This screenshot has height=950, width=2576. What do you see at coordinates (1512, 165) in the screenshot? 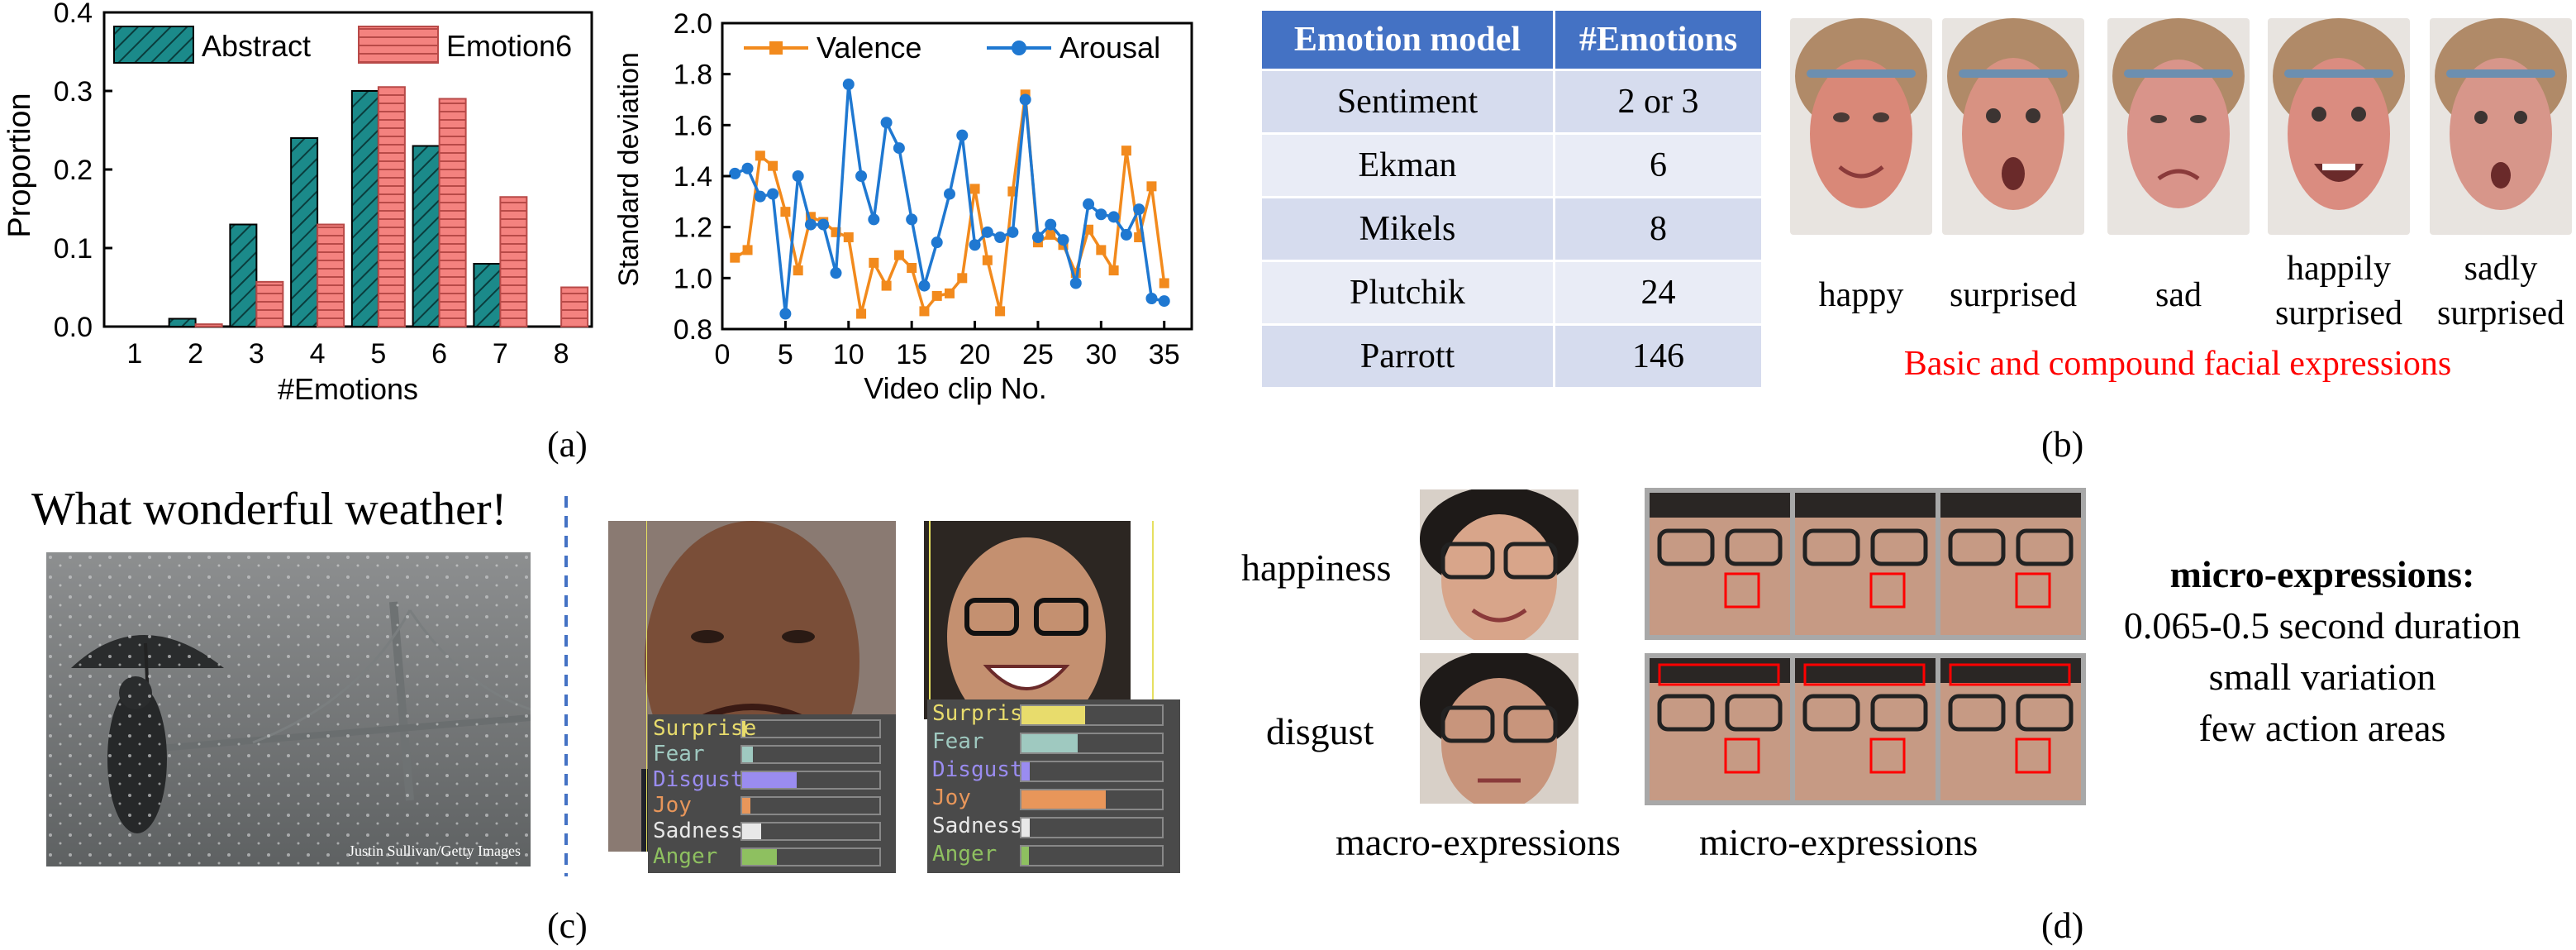
I see `table-row: Ekman 6` at bounding box center [1512, 165].